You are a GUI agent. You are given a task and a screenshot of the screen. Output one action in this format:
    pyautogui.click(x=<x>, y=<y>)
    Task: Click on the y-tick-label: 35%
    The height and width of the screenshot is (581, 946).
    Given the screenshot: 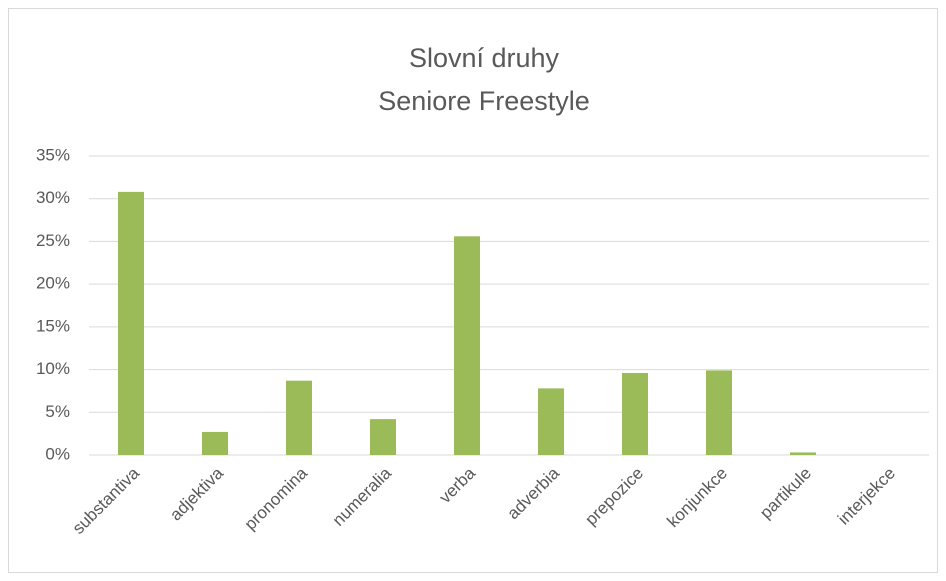 What is the action you would take?
    pyautogui.click(x=53, y=154)
    